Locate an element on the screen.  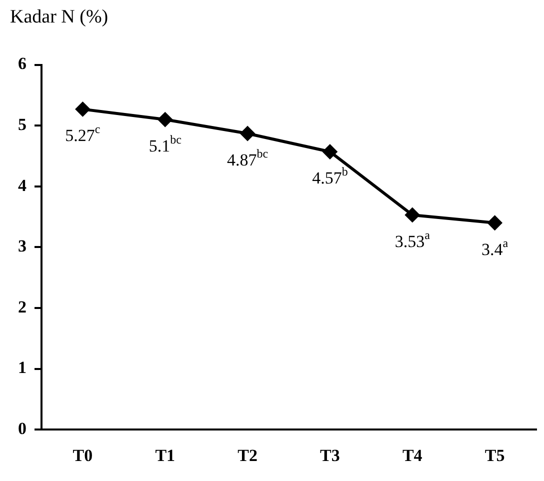
y-tick-label: 5 is located at coordinates (22, 124).